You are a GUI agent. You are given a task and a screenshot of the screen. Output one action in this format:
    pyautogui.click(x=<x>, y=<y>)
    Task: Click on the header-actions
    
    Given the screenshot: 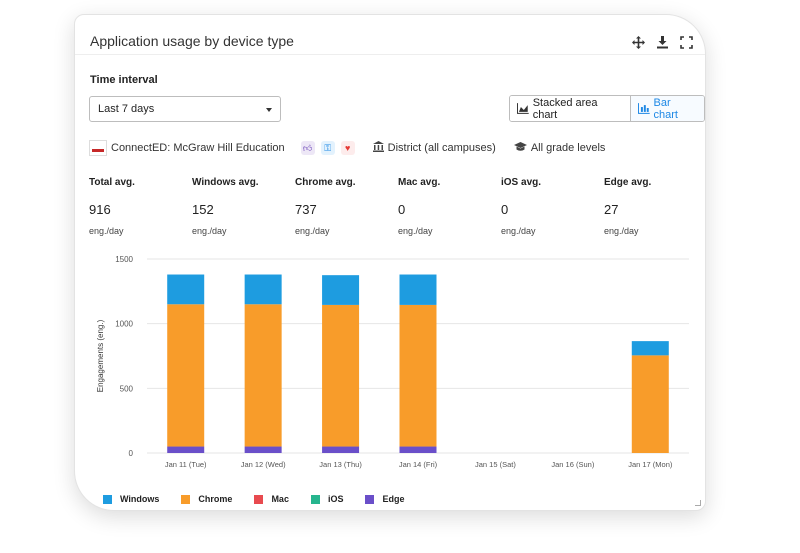 What is the action you would take?
    pyautogui.click(x=662, y=42)
    